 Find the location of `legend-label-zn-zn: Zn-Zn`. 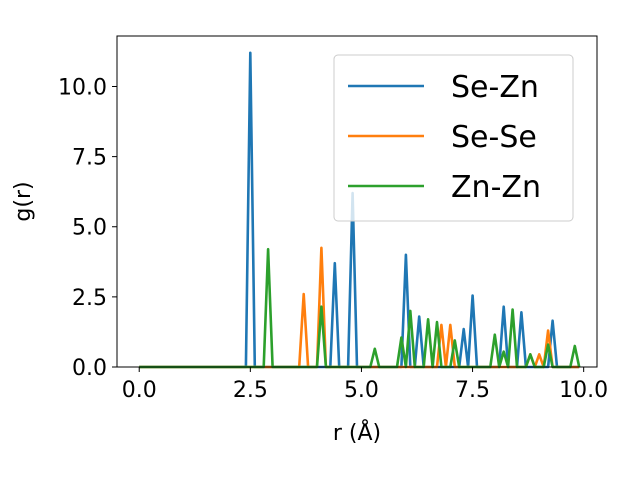

legend-label-zn-zn: Zn-Zn is located at coordinates (496, 187).